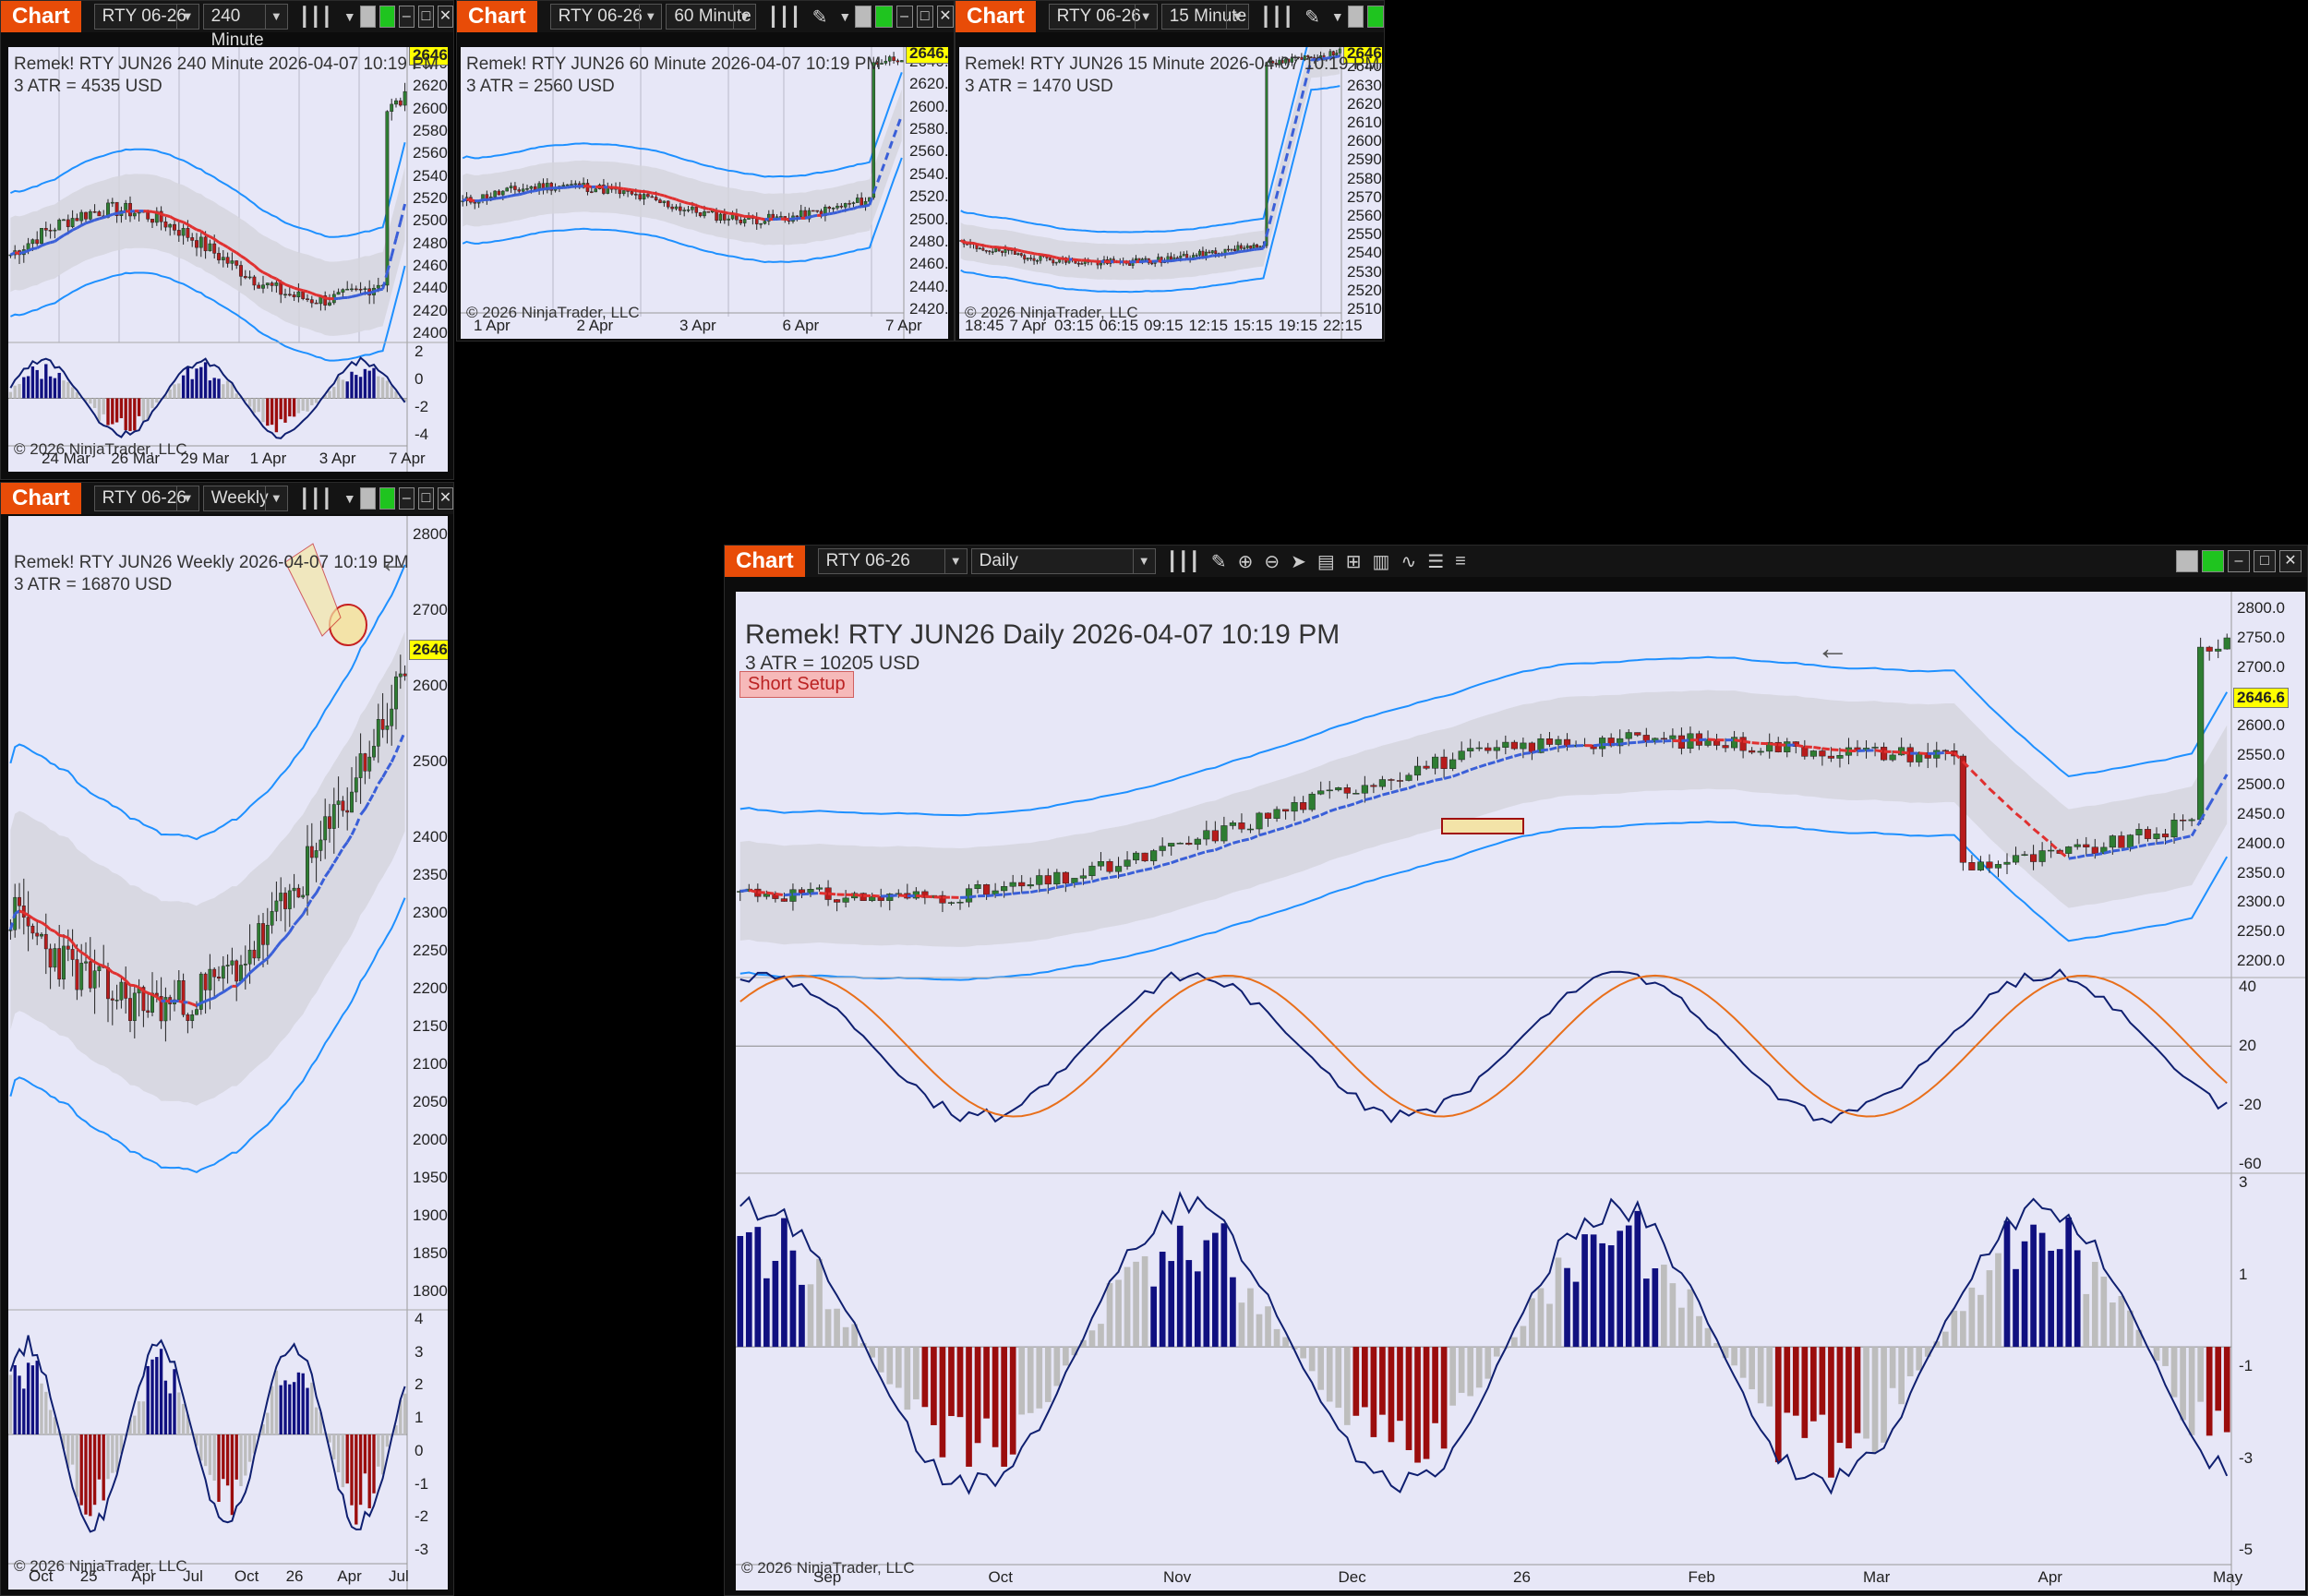 The image size is (2308, 1596). Describe the element at coordinates (1436, 561) in the screenshot. I see `properties-icon: ☰` at that location.